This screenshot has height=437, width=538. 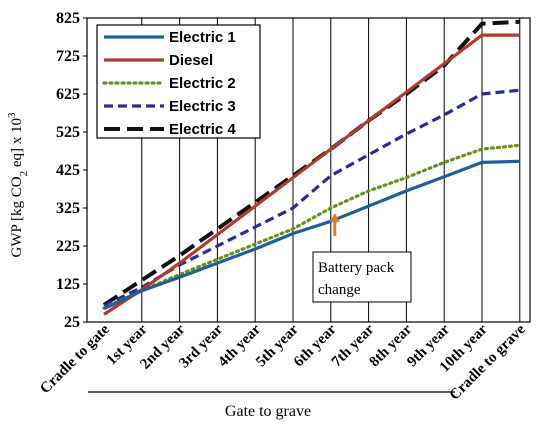 I want to click on annotation-arrowhead, so click(x=334, y=217).